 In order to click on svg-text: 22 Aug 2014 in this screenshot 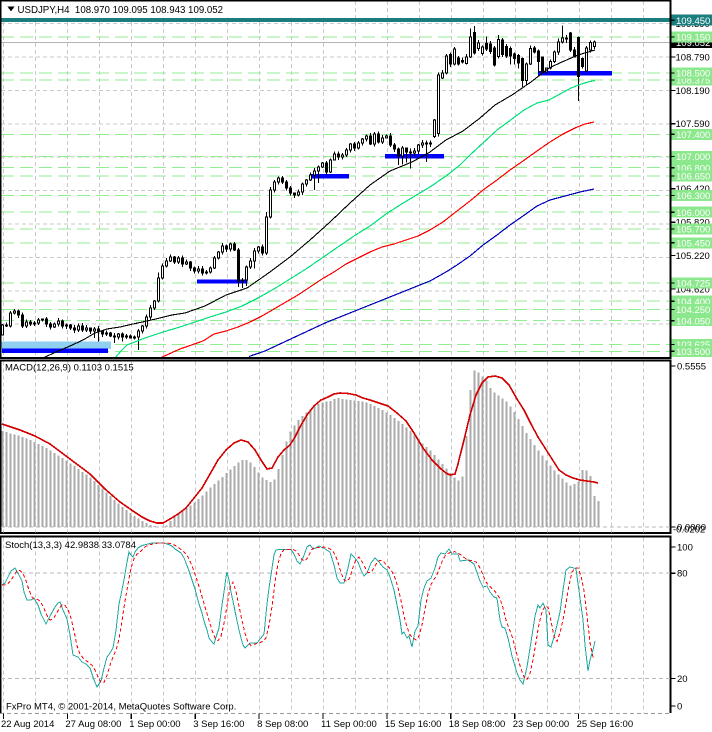, I will do `click(27, 724)`.